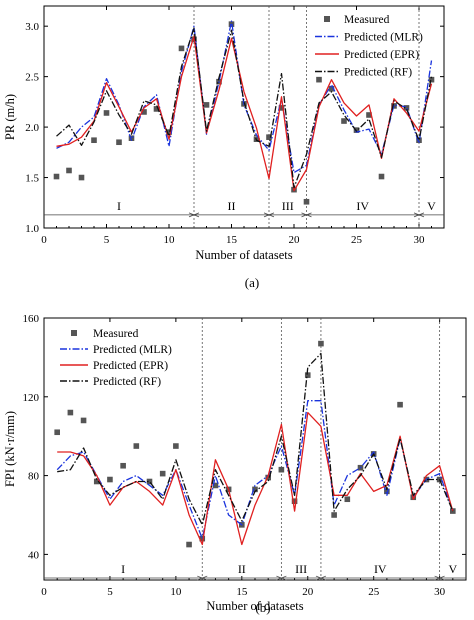  I want to click on chart-a-legend-predicted-mlr-label: Predicted (MLR), so click(383, 38).